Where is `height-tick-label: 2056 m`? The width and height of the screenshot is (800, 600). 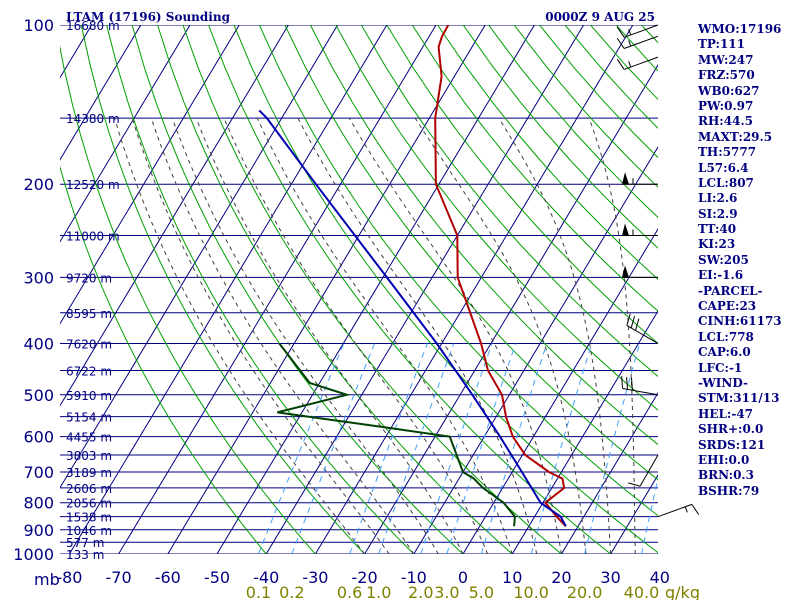
height-tick-label: 2056 m is located at coordinates (89, 504).